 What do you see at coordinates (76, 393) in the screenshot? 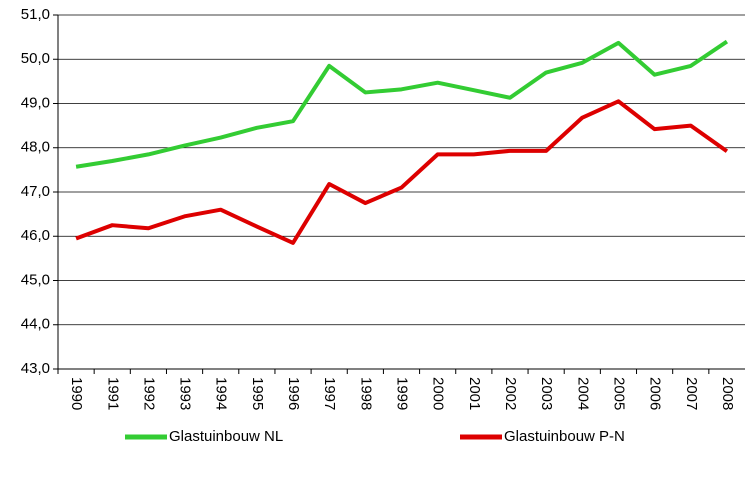
I see `x-tick-label: 1990` at bounding box center [76, 393].